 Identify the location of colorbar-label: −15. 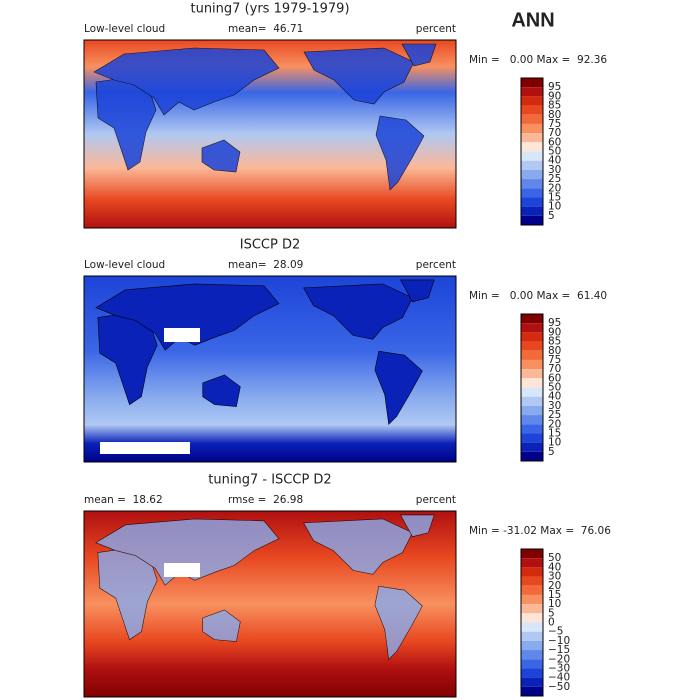
(559, 650).